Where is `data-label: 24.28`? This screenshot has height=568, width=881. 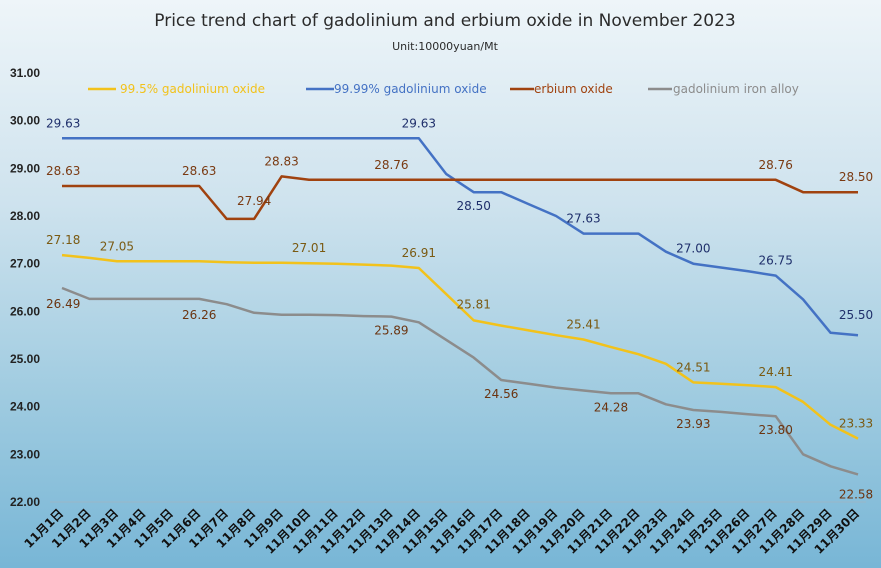 data-label: 24.28 is located at coordinates (611, 407).